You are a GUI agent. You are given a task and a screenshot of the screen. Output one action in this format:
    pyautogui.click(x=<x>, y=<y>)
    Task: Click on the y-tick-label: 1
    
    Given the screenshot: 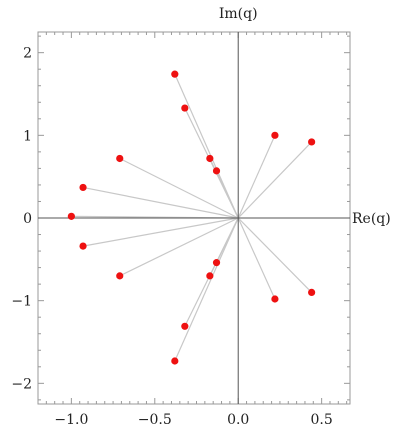 What is the action you would take?
    pyautogui.click(x=27, y=136)
    